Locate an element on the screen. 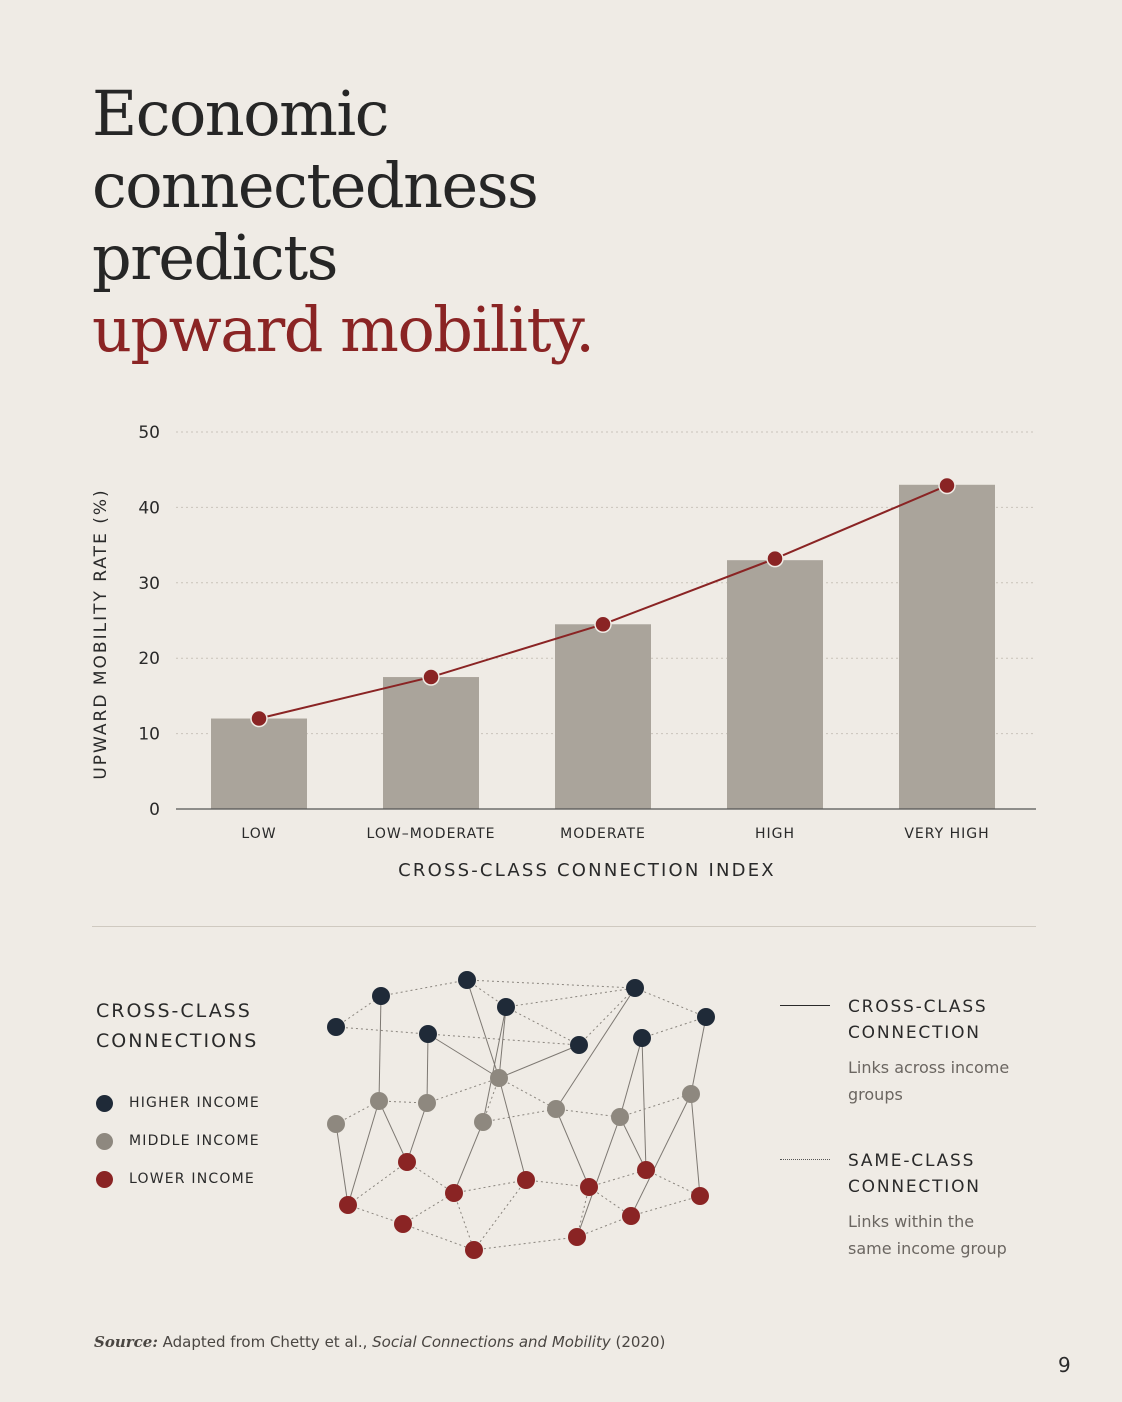 The height and width of the screenshot is (1402, 1122). y-tick-label: 40 is located at coordinates (149, 508).